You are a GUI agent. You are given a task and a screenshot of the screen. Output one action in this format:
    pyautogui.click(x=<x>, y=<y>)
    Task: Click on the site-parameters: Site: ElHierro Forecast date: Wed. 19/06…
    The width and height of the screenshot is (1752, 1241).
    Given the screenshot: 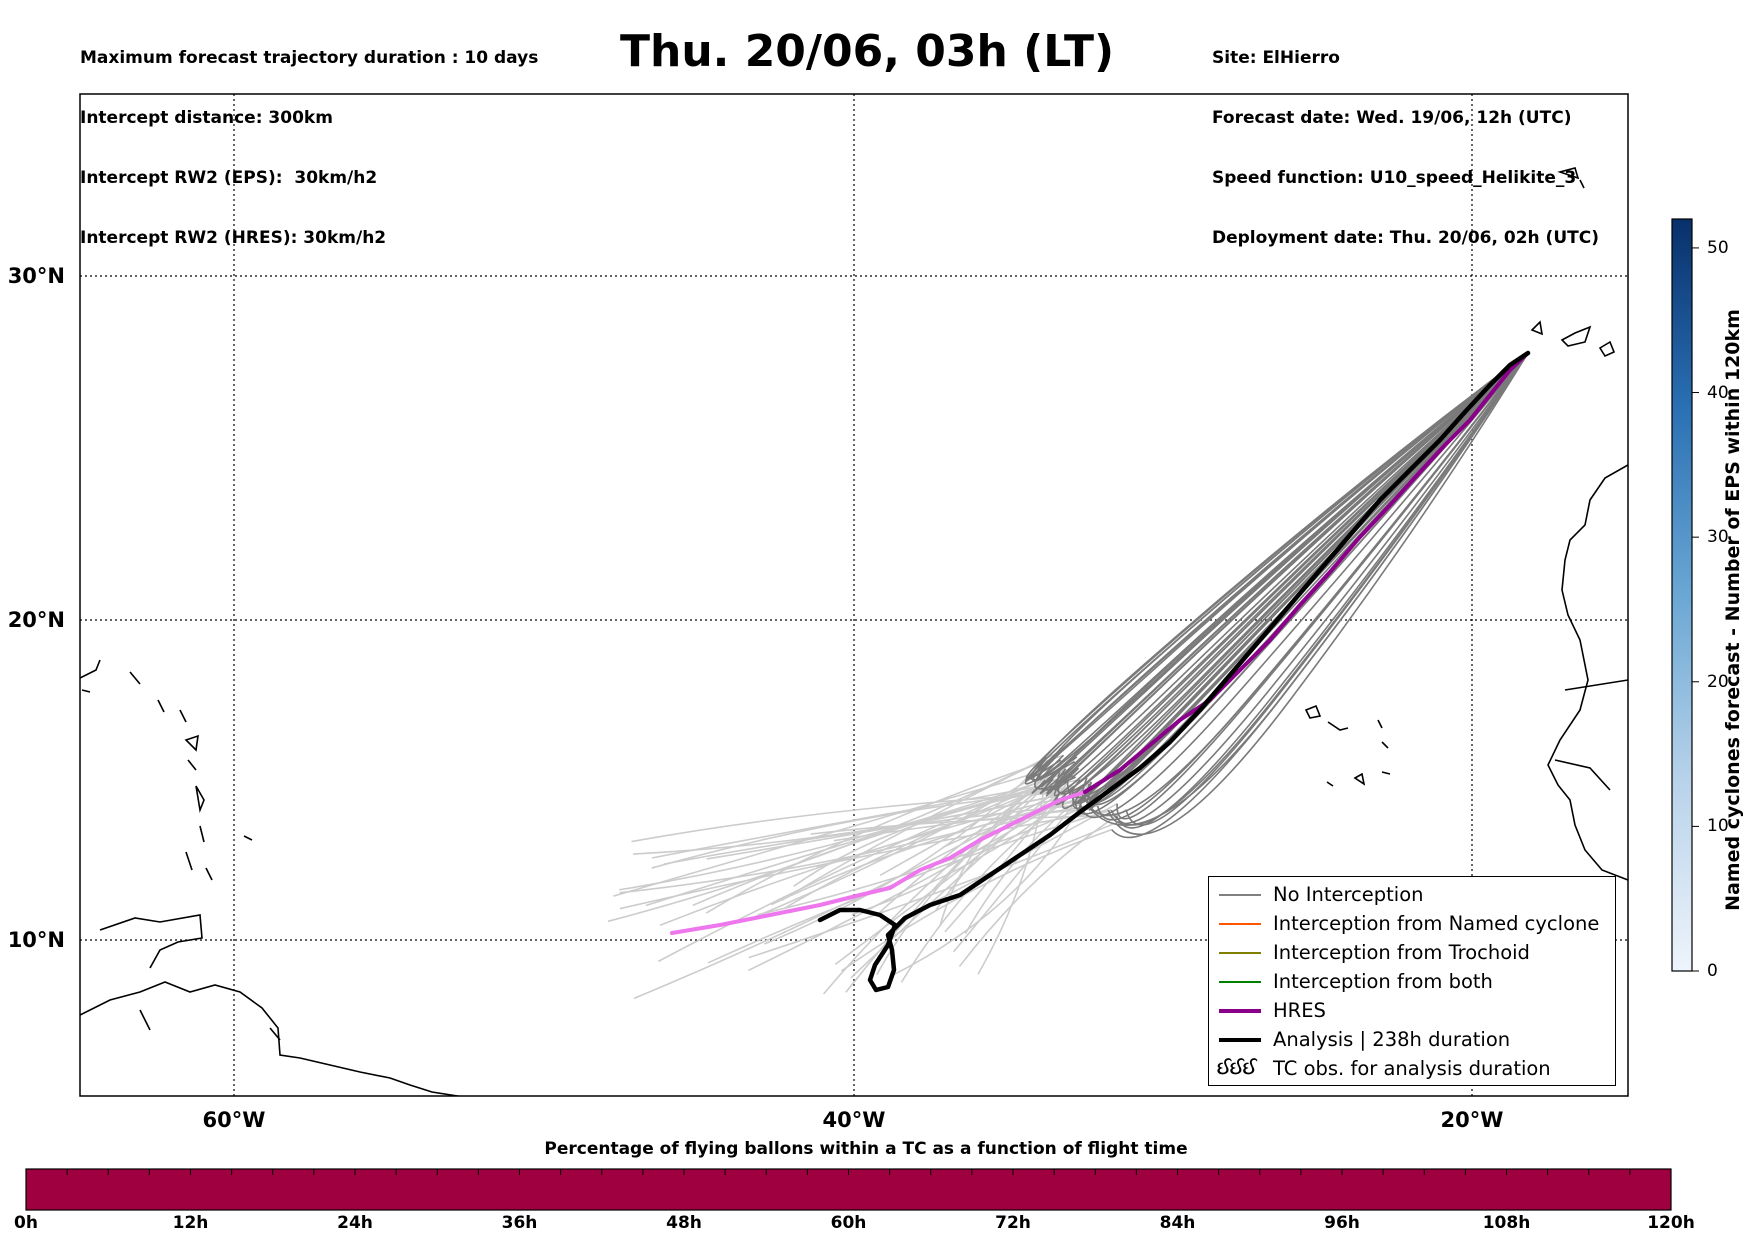 What is the action you would take?
    pyautogui.click(x=1405, y=138)
    